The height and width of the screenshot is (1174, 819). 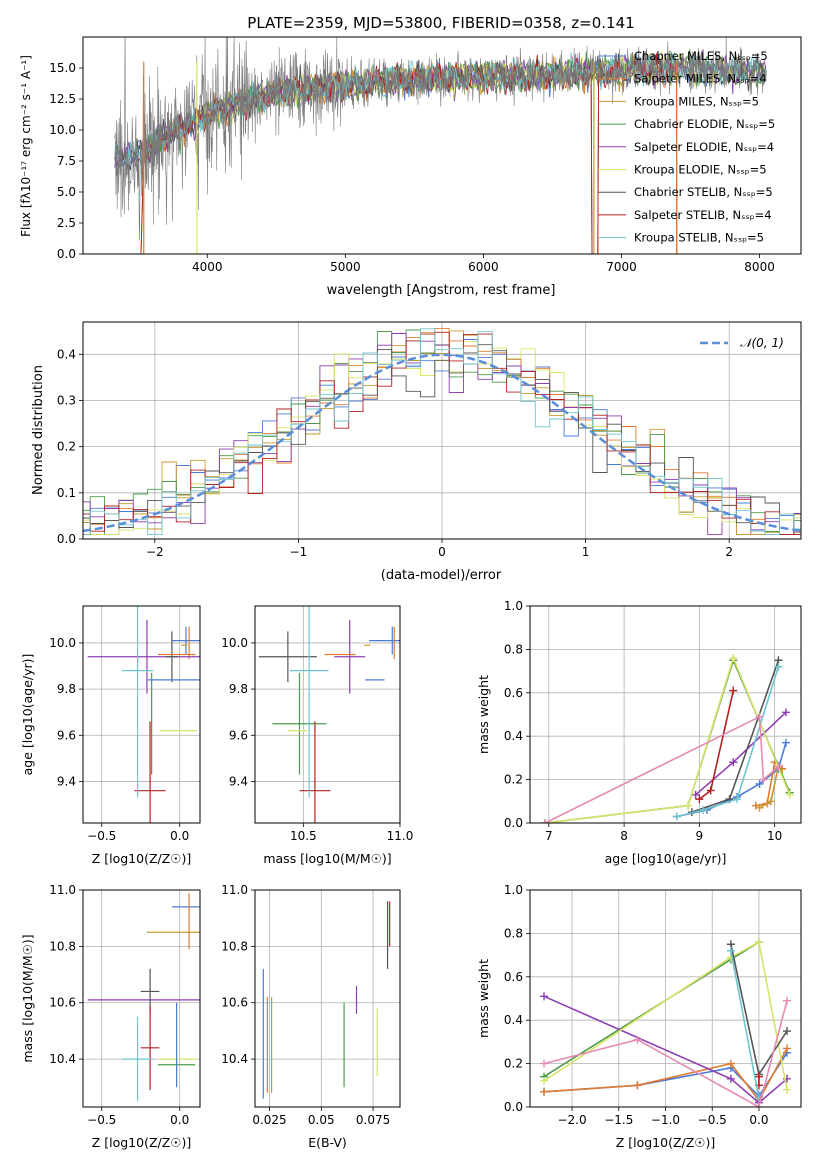 What do you see at coordinates (704, 147) in the screenshot?
I see `legend-entry: Salpeter ELODIE, Nₛₛₚ=4` at bounding box center [704, 147].